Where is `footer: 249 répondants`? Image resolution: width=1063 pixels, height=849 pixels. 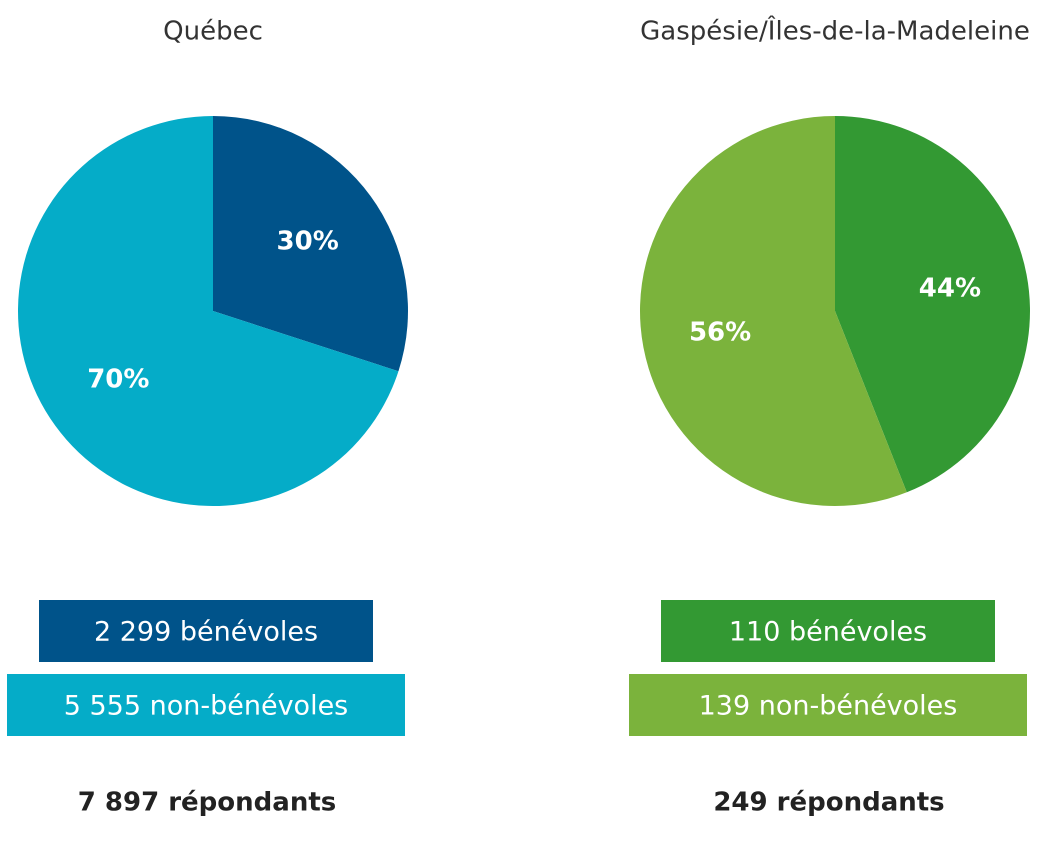
footer: 249 répondants is located at coordinates (828, 803).